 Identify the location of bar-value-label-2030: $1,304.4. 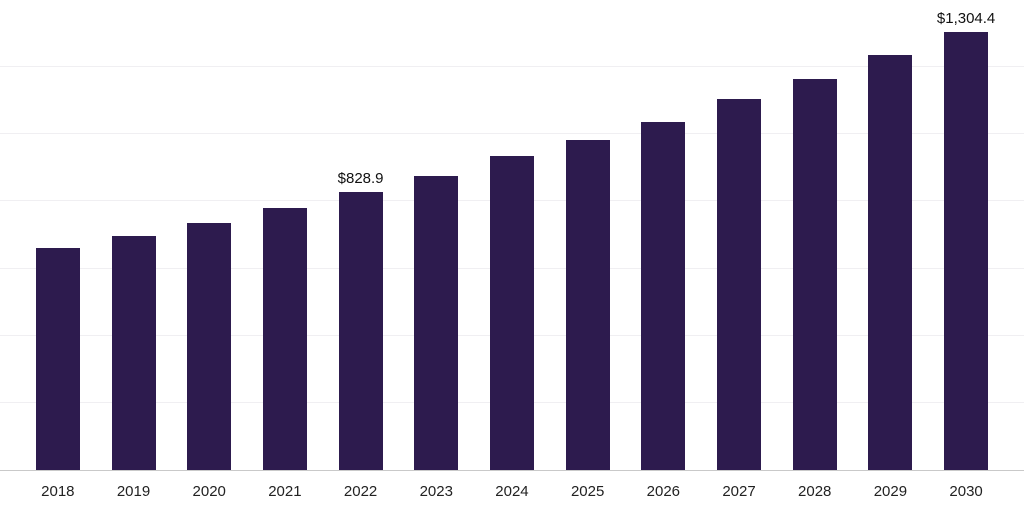
(966, 19).